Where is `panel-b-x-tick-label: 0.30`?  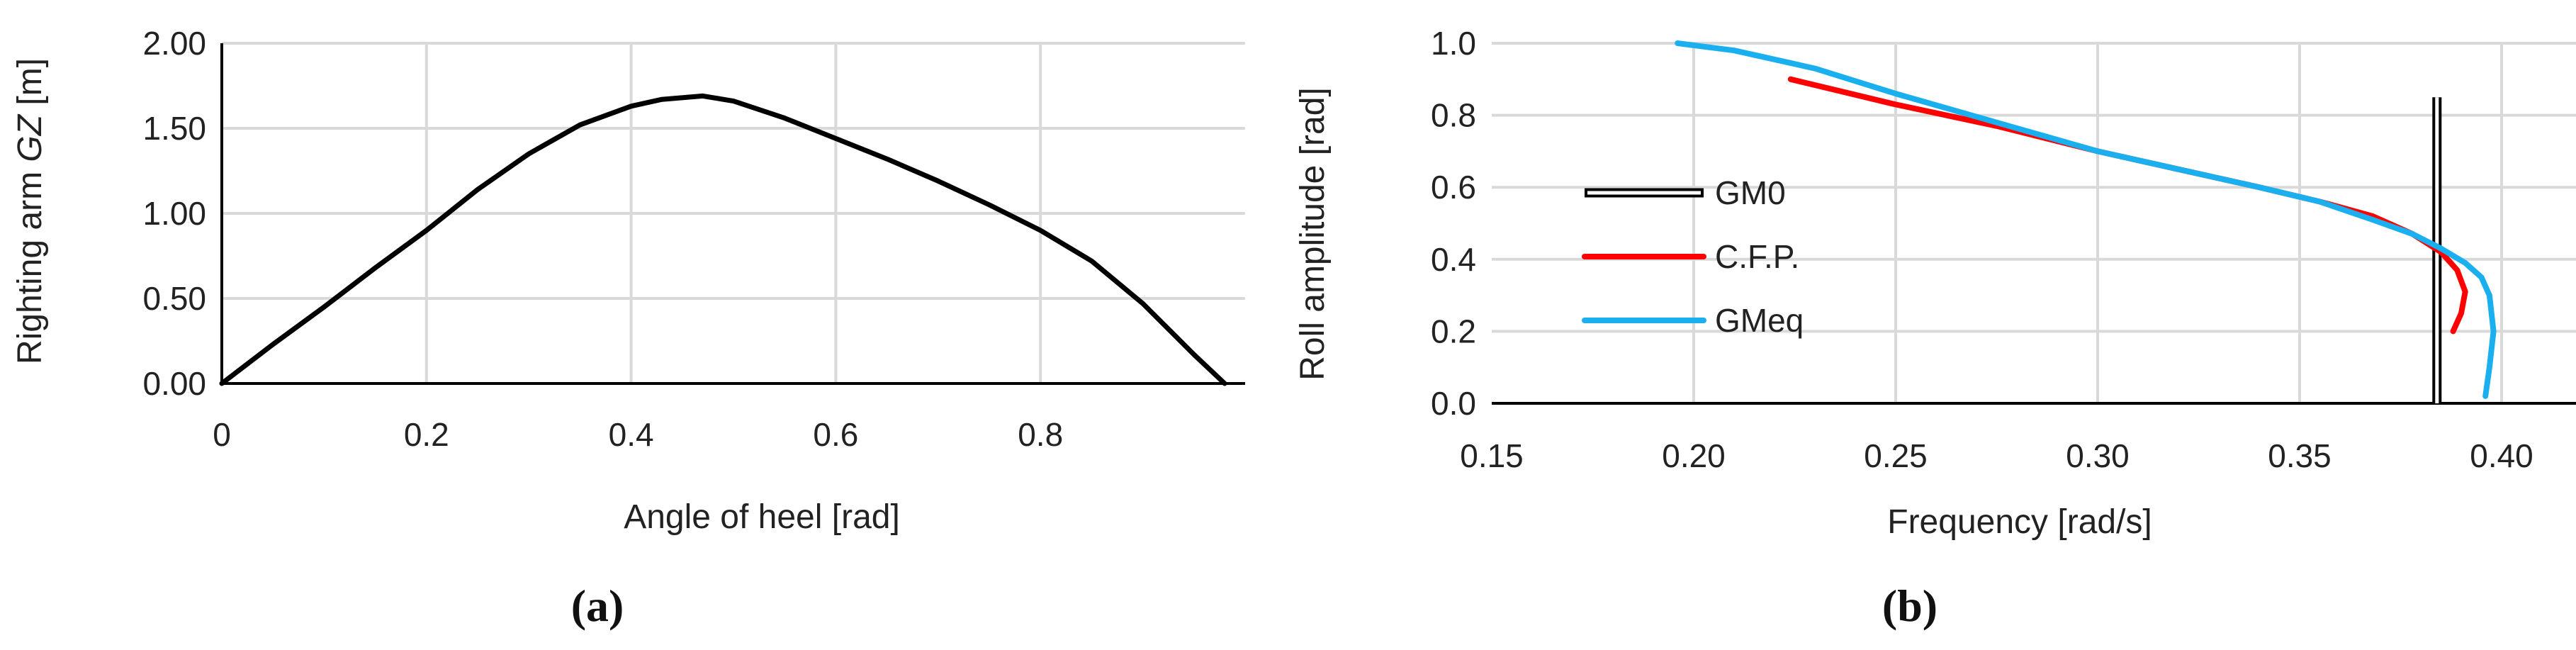
panel-b-x-tick-label: 0.30 is located at coordinates (2098, 455).